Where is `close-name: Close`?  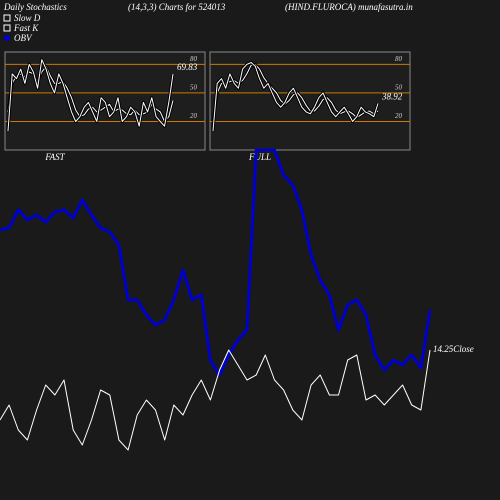
close-name: Close is located at coordinates (463, 349).